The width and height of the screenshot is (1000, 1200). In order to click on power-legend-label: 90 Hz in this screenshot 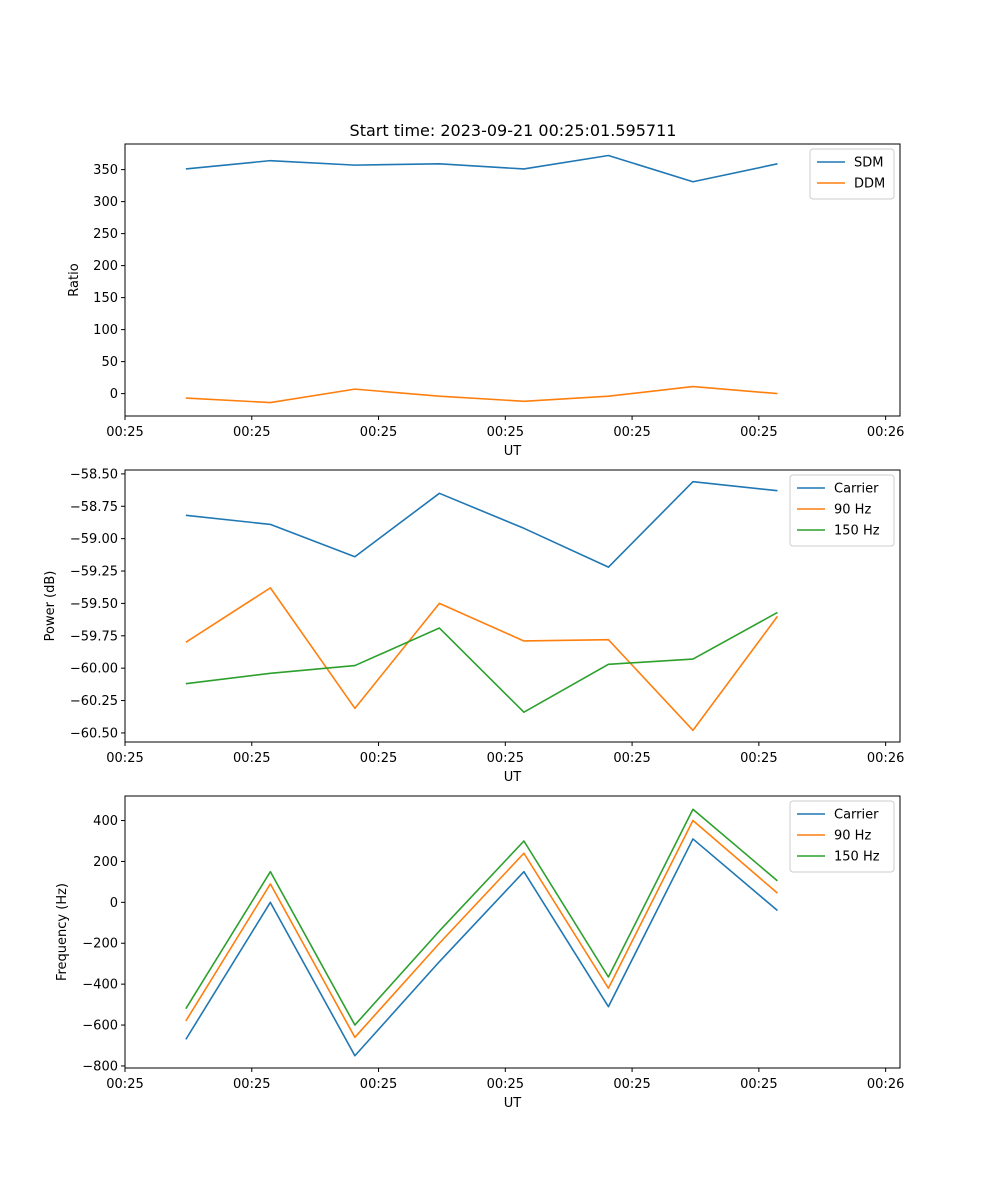, I will do `click(852, 510)`.